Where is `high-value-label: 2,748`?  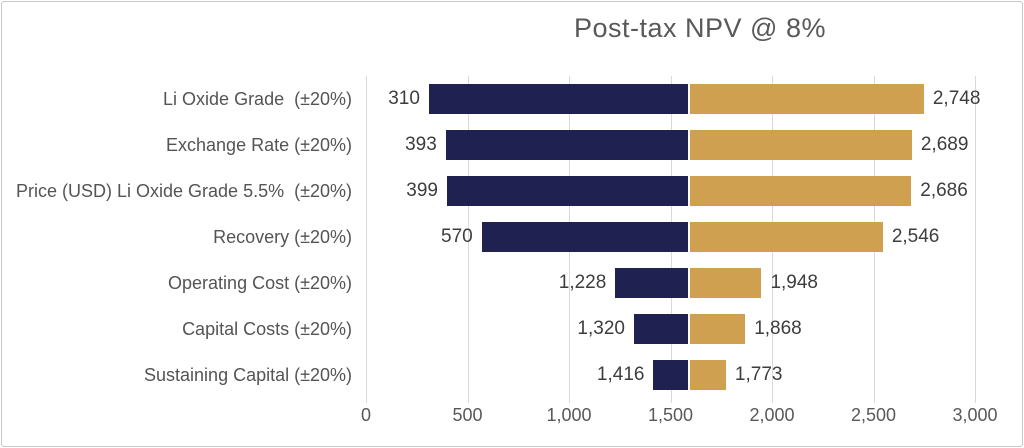 high-value-label: 2,748 is located at coordinates (956, 98).